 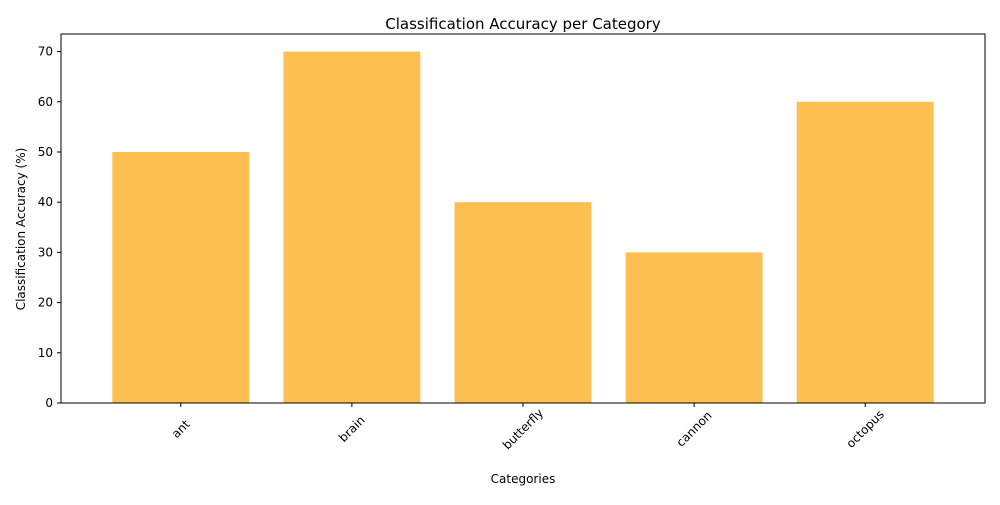 What do you see at coordinates (352, 227) in the screenshot?
I see `bar-brain` at bounding box center [352, 227].